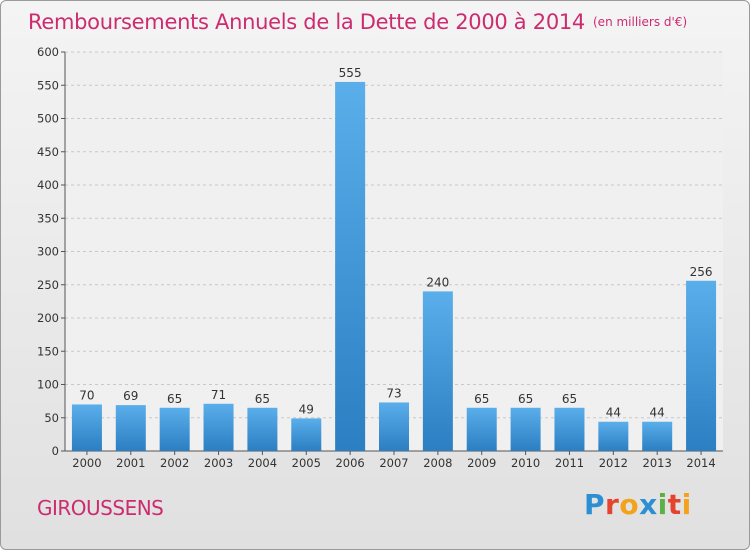  I want to click on chart-subtitle: (en milliers d'€), so click(640, 22).